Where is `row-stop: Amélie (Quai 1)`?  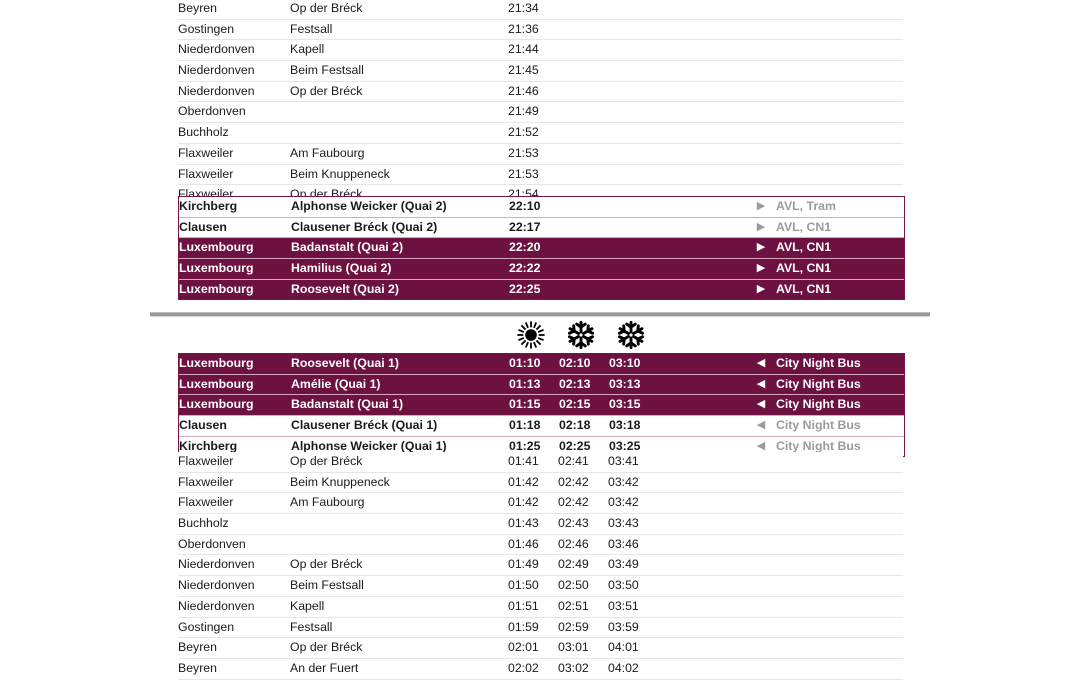 row-stop: Amélie (Quai 1) is located at coordinates (336, 383).